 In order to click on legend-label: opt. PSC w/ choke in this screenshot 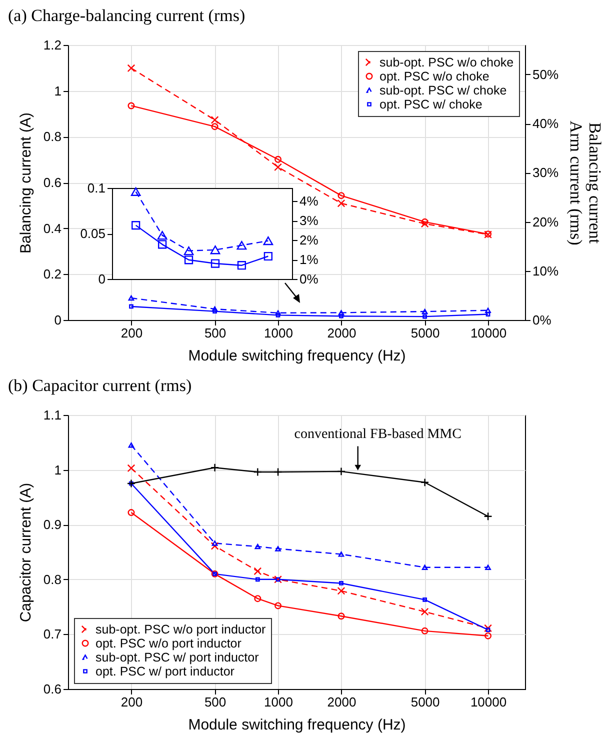, I will do `click(431, 104)`.